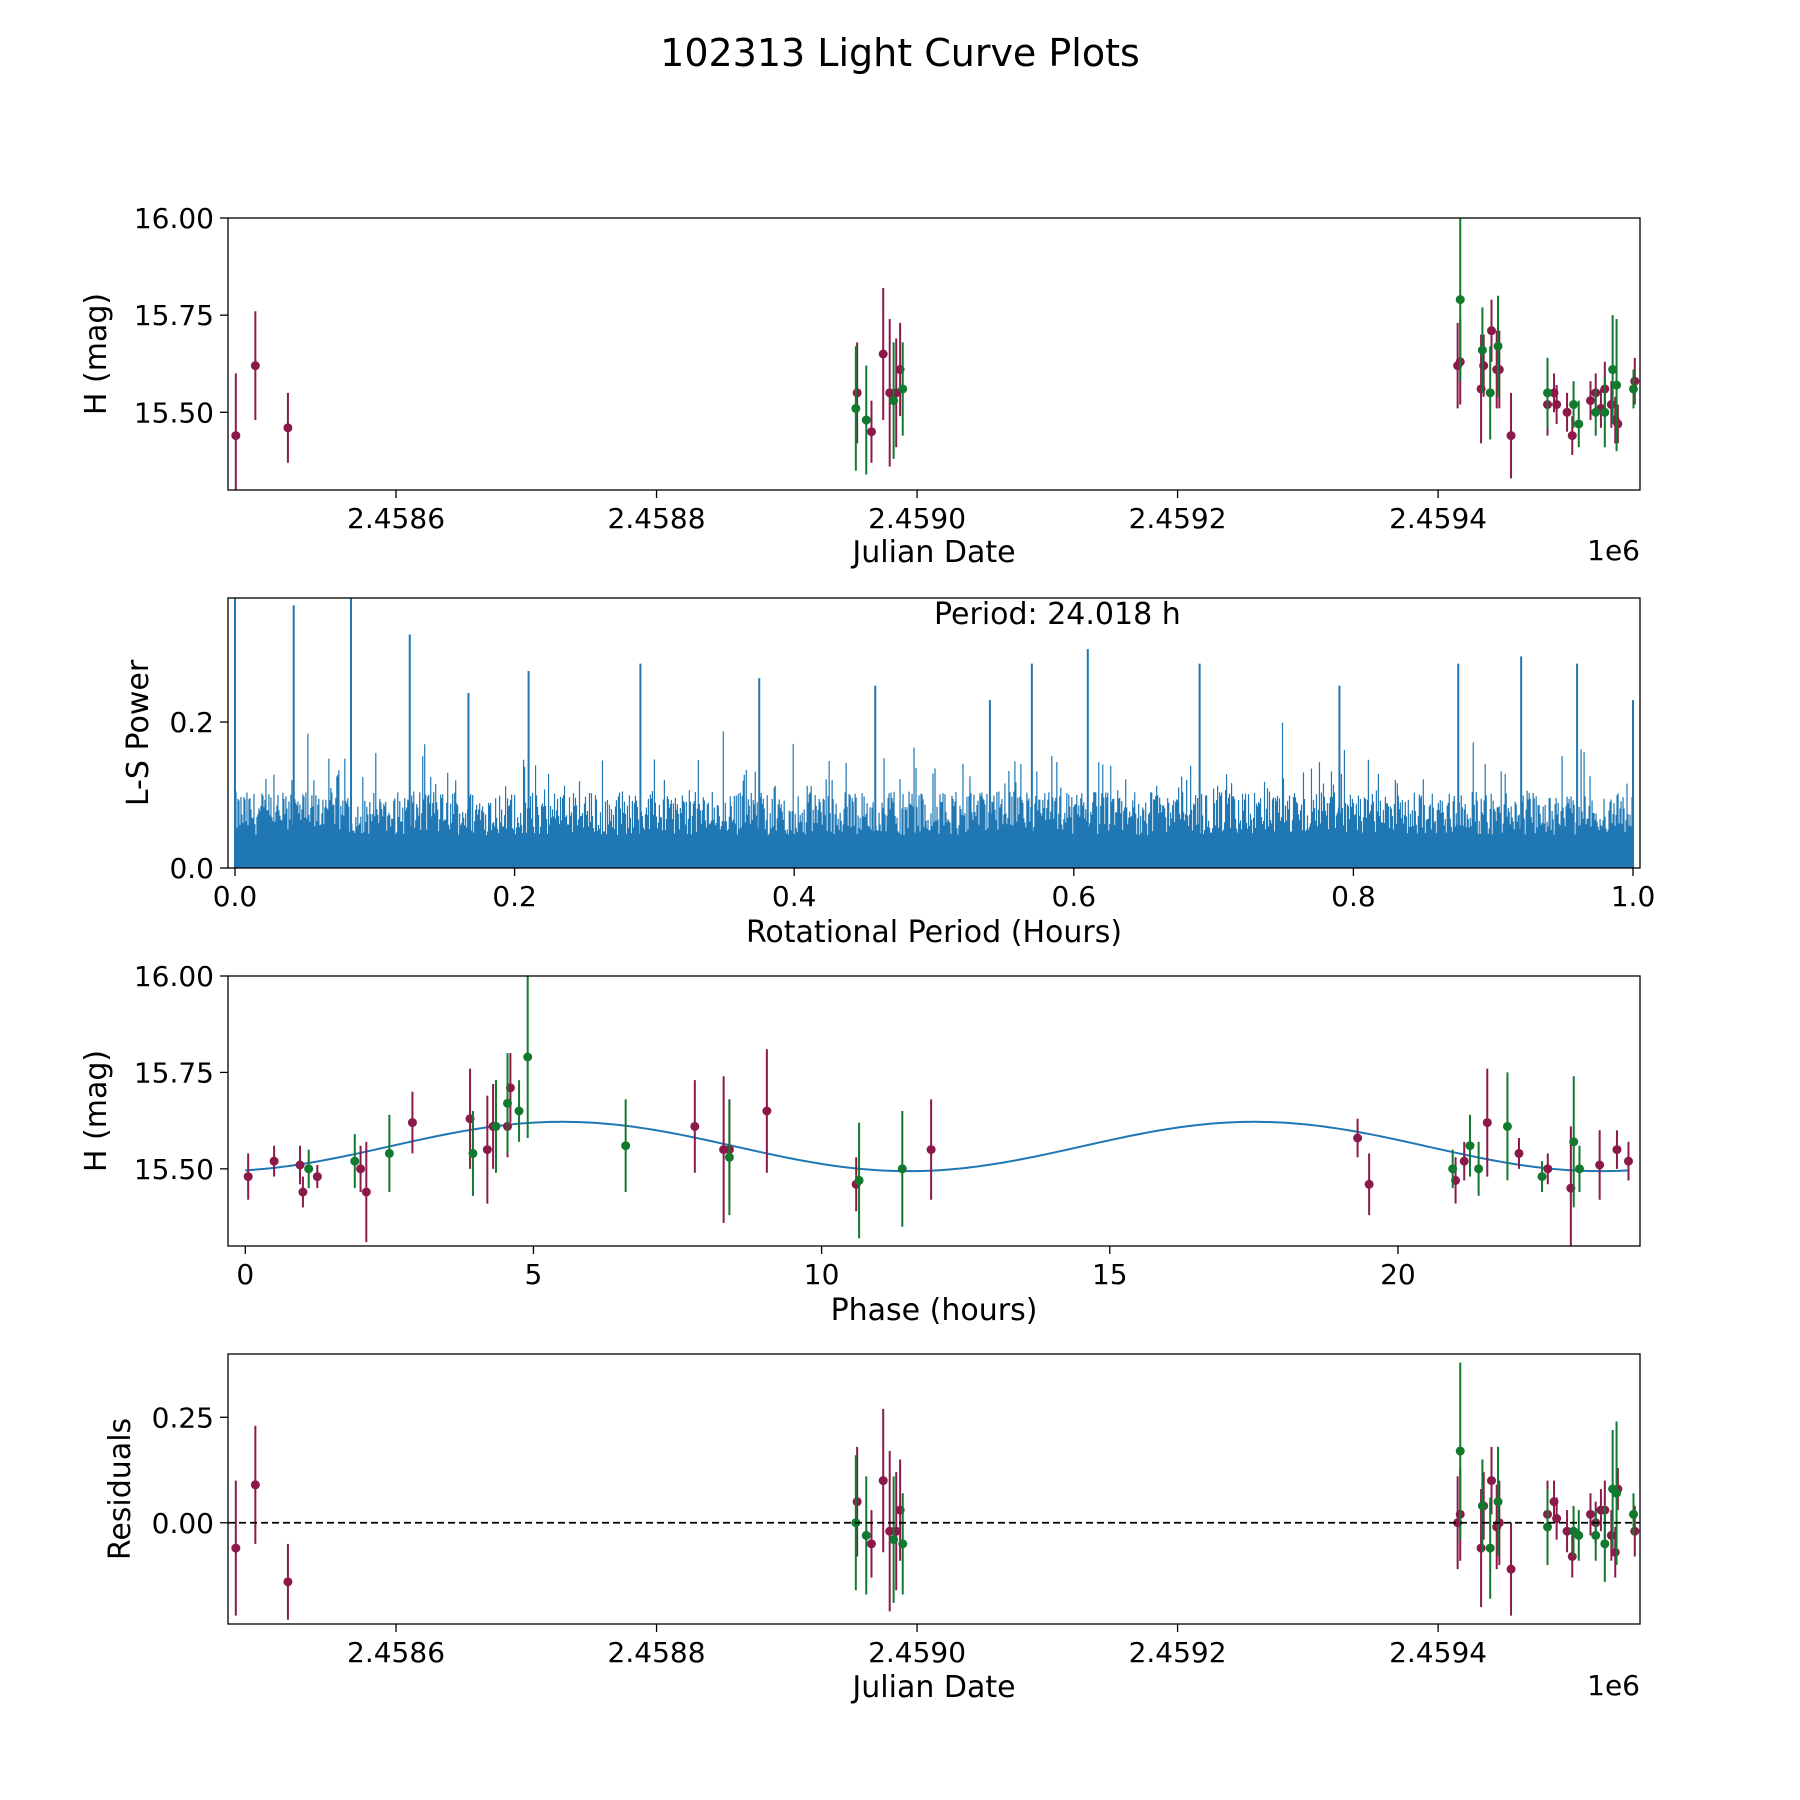 Image resolution: width=1800 pixels, height=1800 pixels. I want to click on periodogram-marks, so click(934, 733).